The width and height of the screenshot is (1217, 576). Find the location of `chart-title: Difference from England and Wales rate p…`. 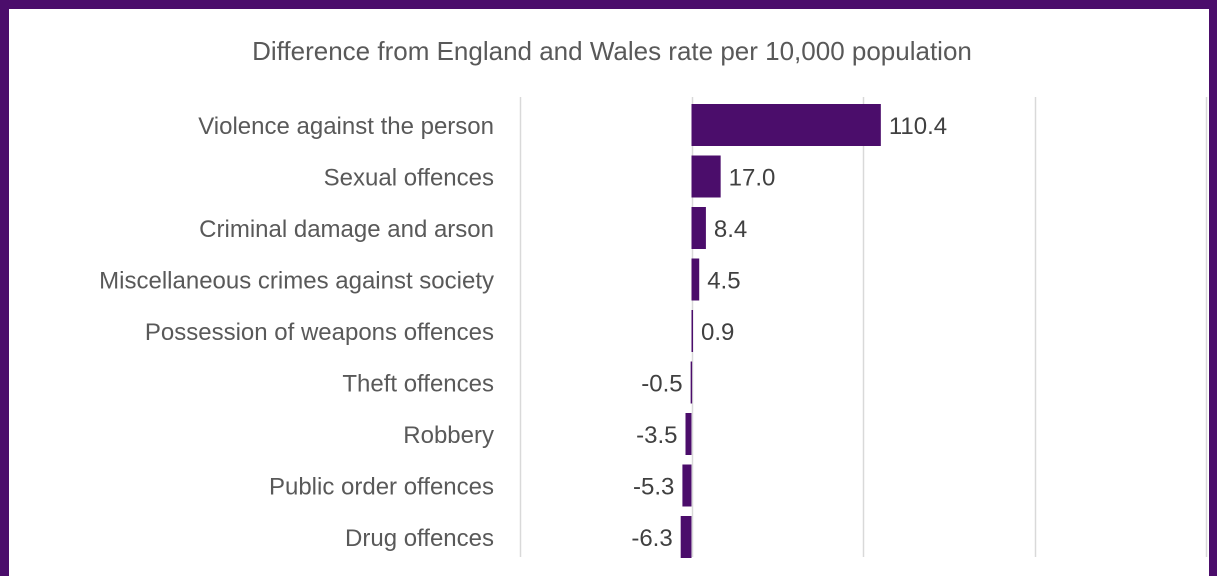

chart-title: Difference from England and Wales rate p… is located at coordinates (612, 51).